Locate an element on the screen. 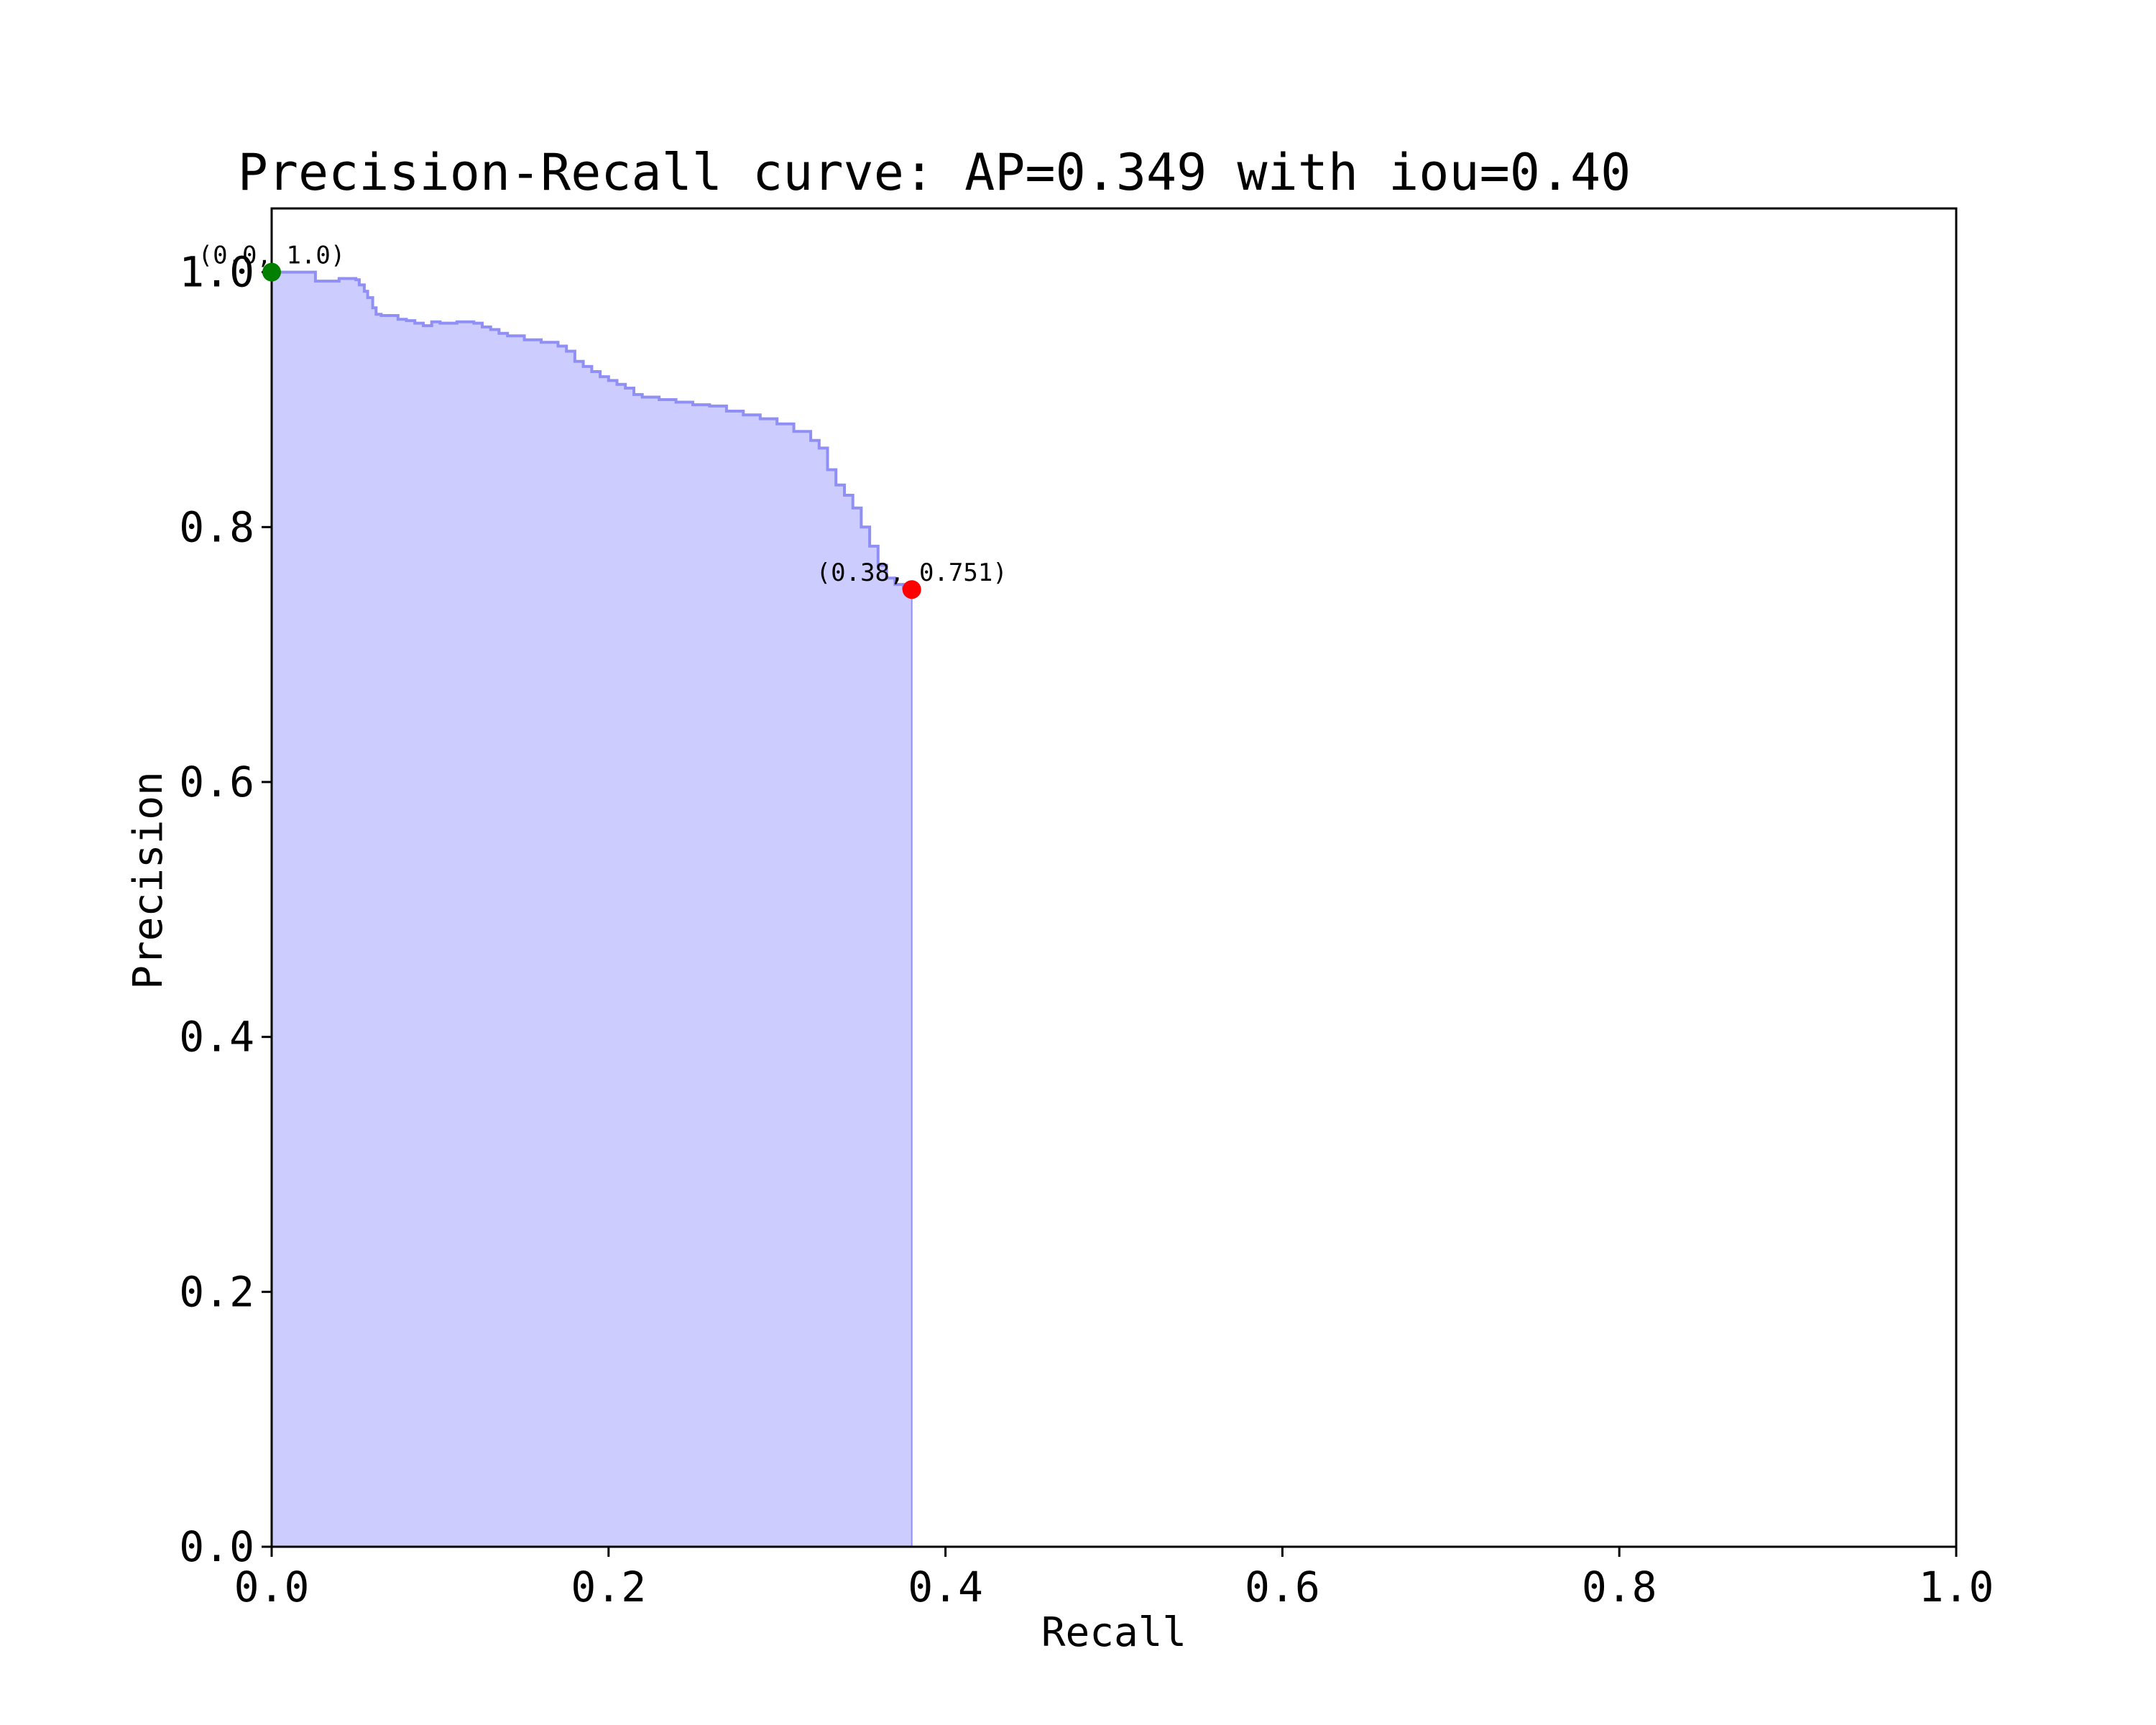  x-tick-label: 0.6 is located at coordinates (1282, 1587).